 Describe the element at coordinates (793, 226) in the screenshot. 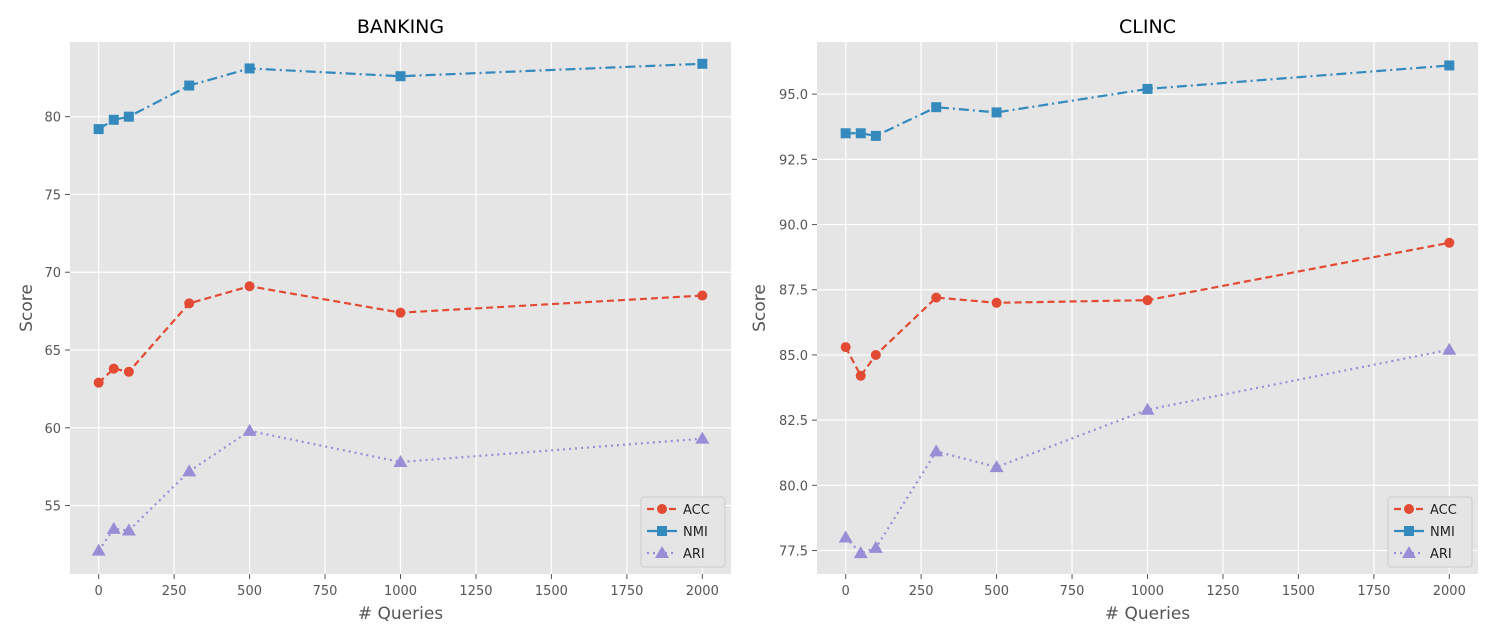

I see `y-tick-label: 90.0` at that location.